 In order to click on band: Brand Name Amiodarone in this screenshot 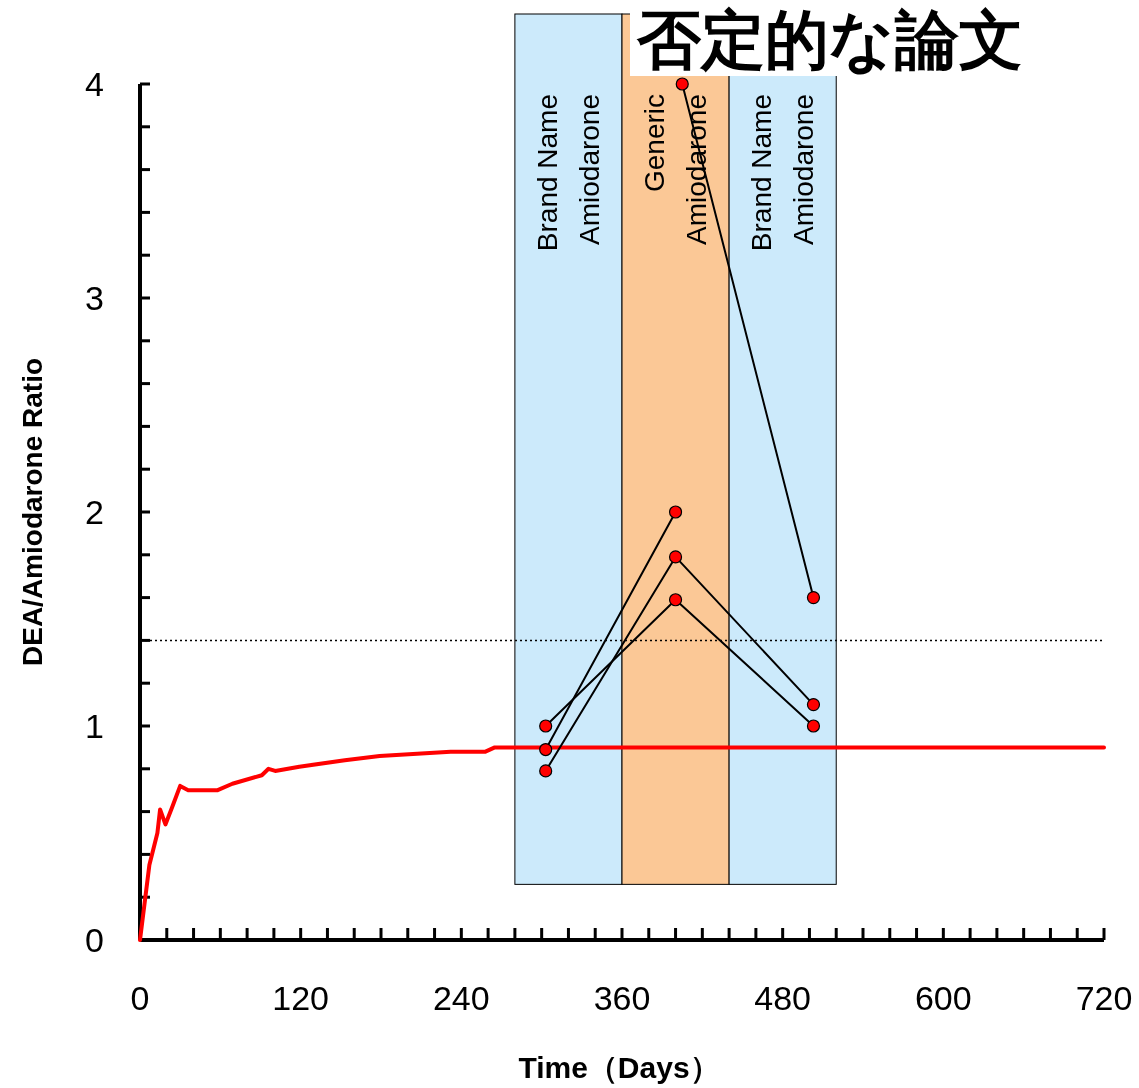, I will do `click(568, 449)`.